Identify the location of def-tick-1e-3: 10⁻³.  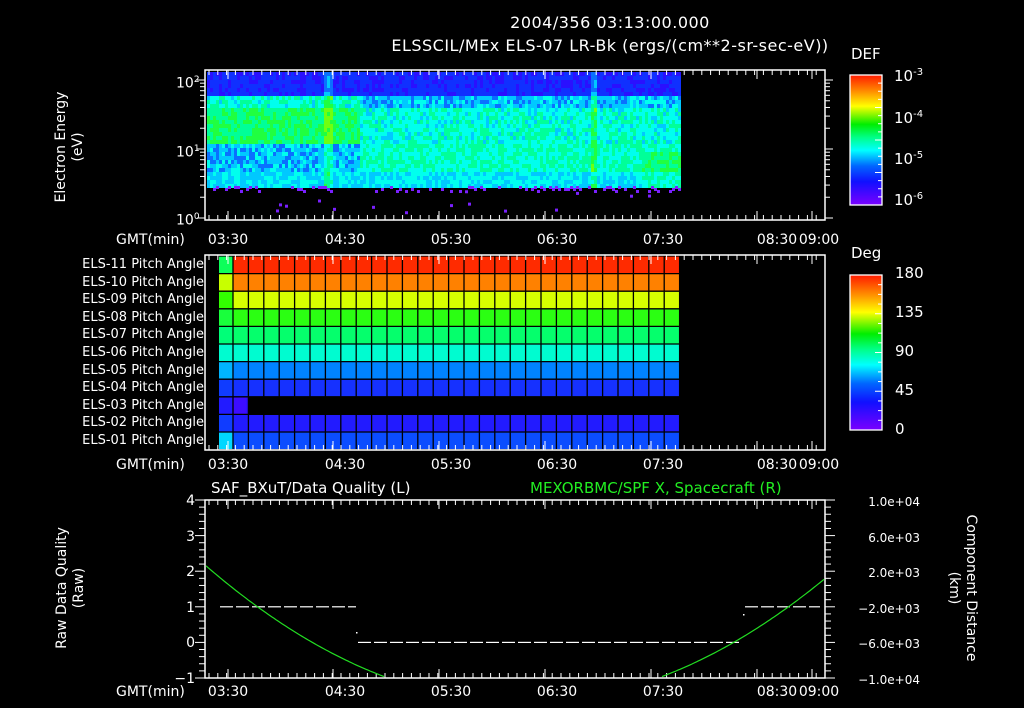
(909, 76).